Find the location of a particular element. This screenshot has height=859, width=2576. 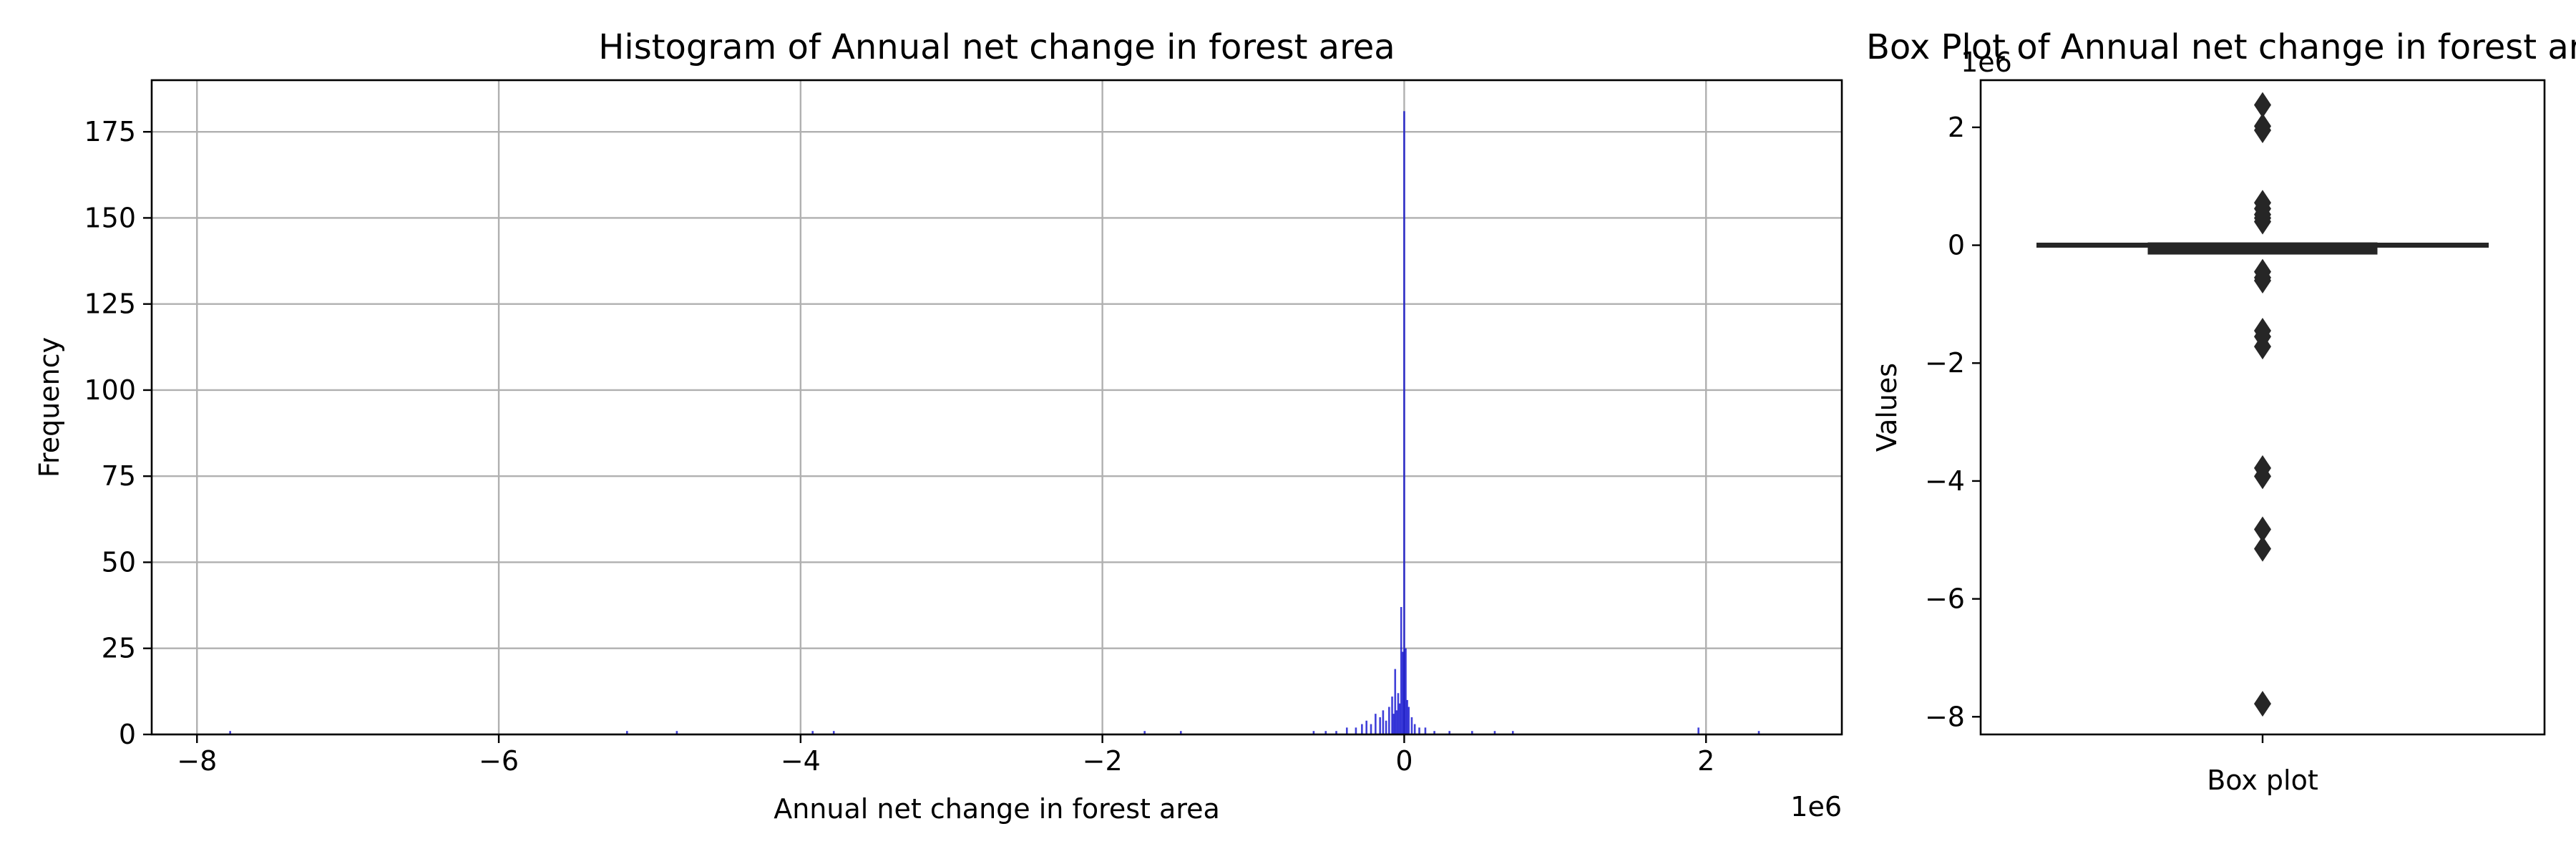

histogram-y-tick-label-0: 0 is located at coordinates (127, 734).